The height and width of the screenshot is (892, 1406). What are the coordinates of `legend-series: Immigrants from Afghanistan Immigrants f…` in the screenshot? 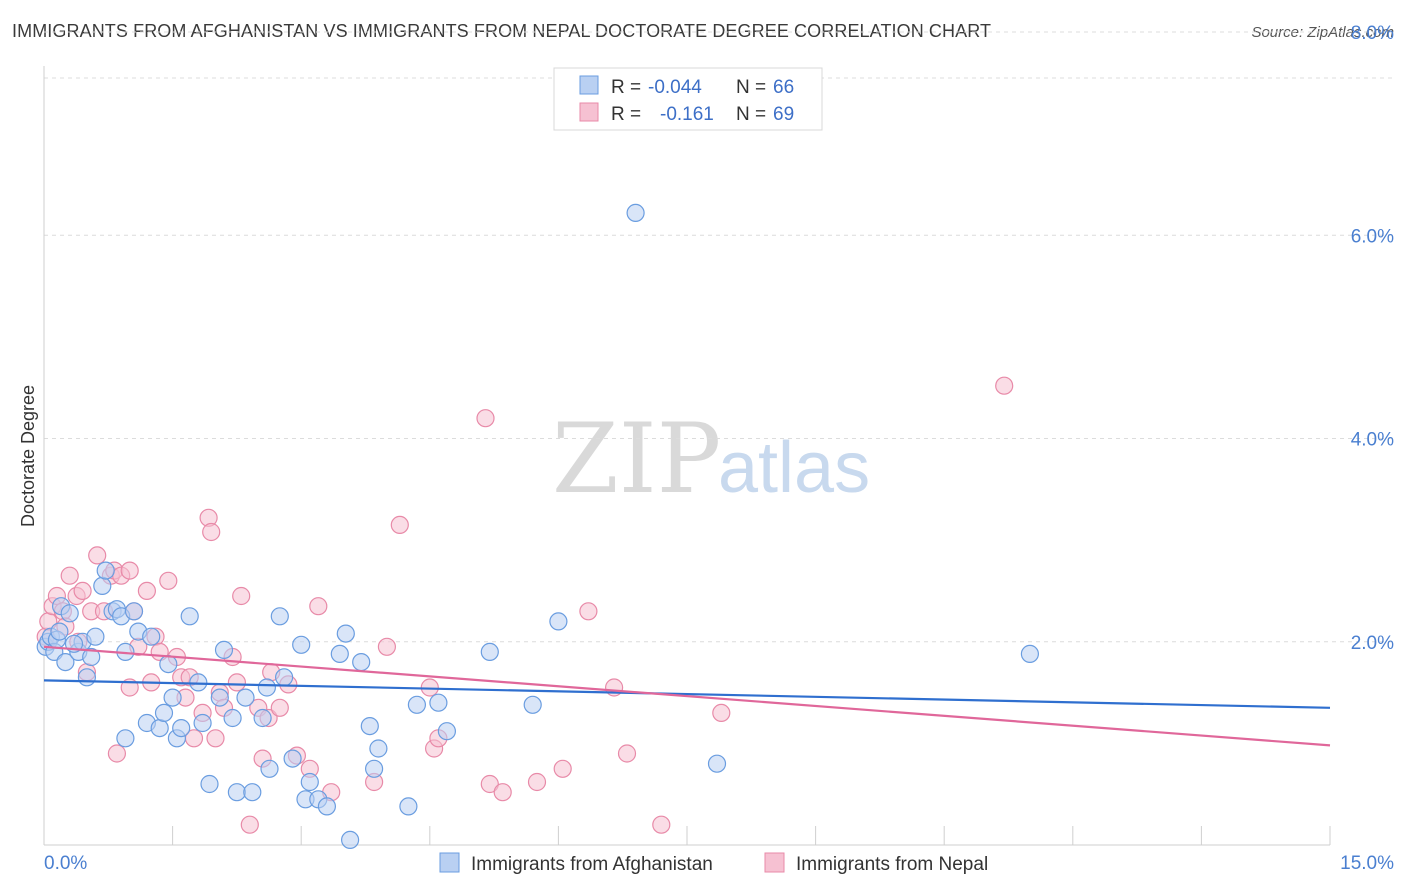 It's located at (713, 863).